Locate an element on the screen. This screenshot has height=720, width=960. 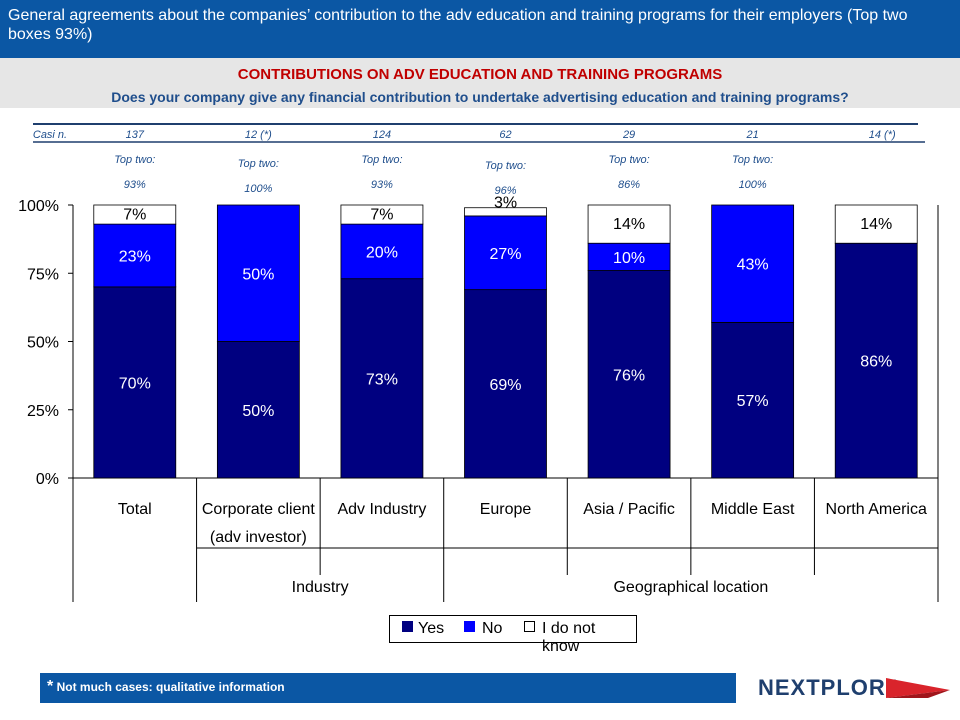
y-tick-label: 75% is located at coordinates (43, 274).